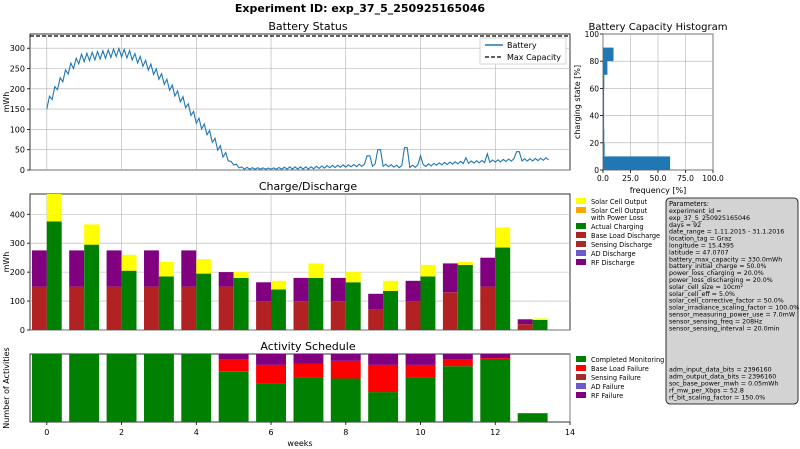 This screenshot has height=449, width=800. I want to click on parameter-line: days = 92, so click(685, 225).